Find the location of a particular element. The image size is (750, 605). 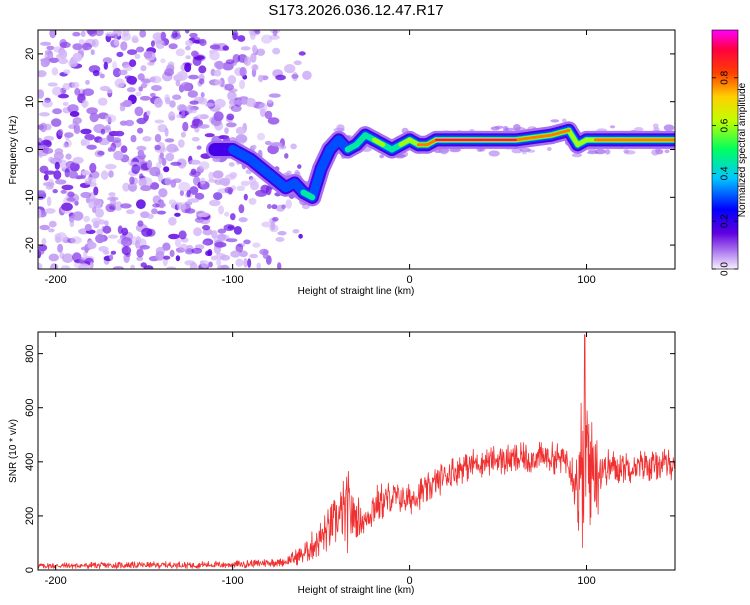

colorbar-tick-label: 0.0 is located at coordinates (725, 269).